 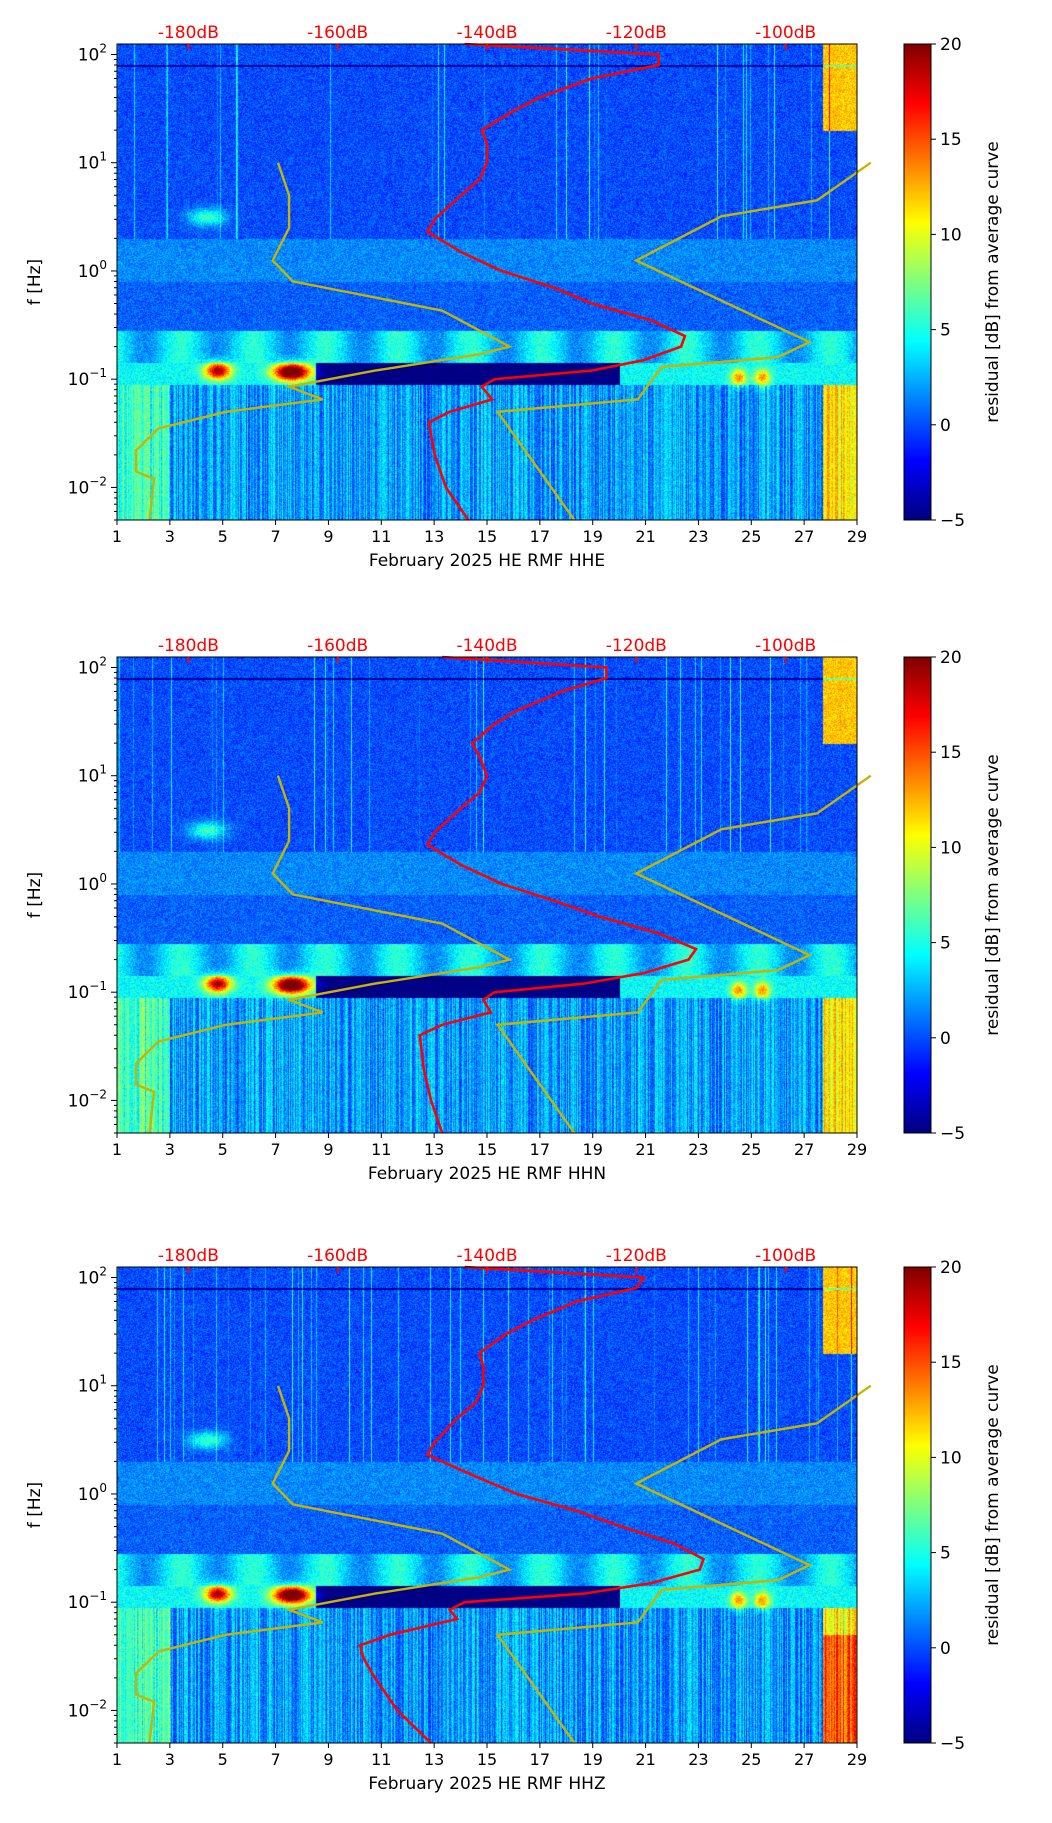 What do you see at coordinates (785, 33) in the screenshot?
I see `db-tick-label: -100dB` at bounding box center [785, 33].